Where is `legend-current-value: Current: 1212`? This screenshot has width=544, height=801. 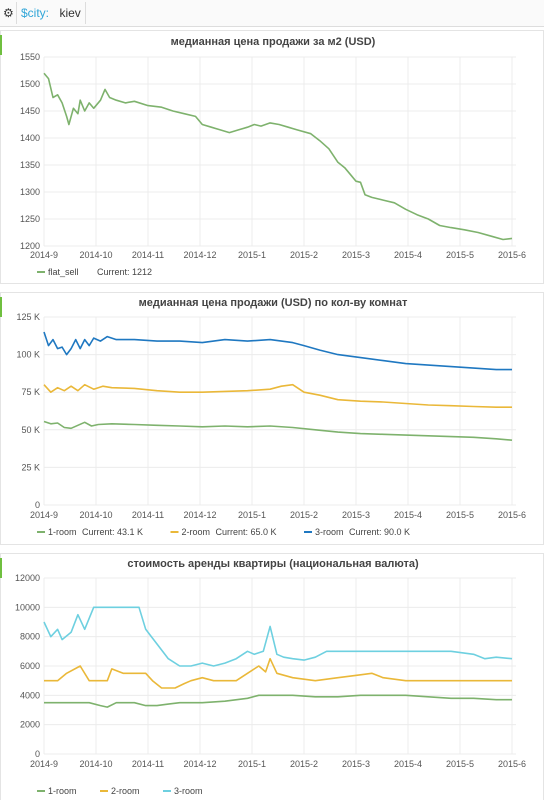 legend-current-value: Current: 1212 is located at coordinates (124, 272).